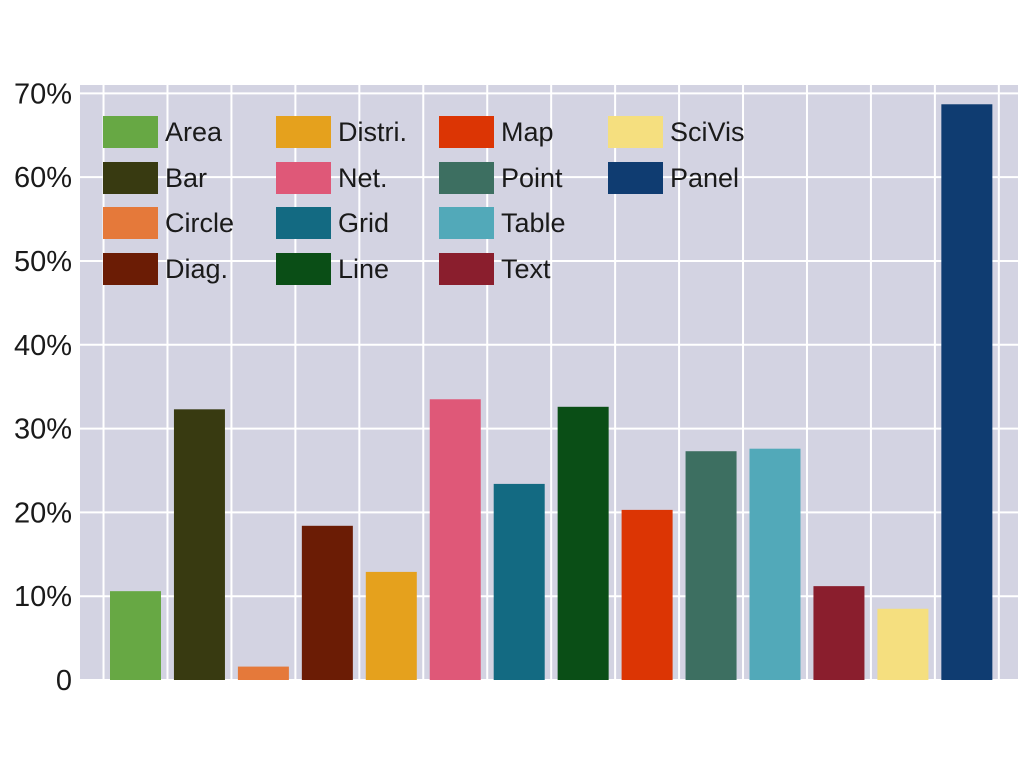 Image resolution: width=1024 pixels, height=768 pixels. Describe the element at coordinates (363, 223) in the screenshot. I see `legend-label: Grid` at that location.